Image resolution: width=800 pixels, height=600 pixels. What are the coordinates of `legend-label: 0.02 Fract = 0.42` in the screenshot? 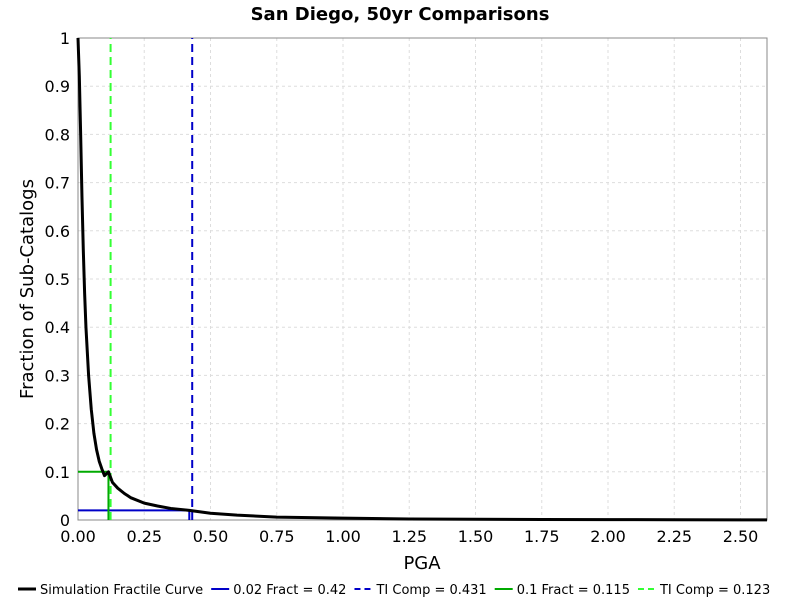 It's located at (289, 590).